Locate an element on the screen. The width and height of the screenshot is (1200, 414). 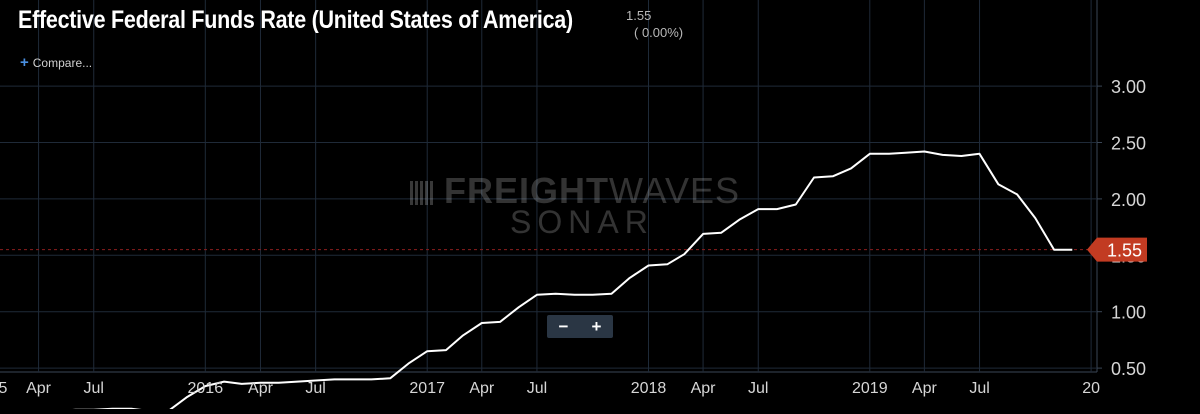
zoom-controls: − + is located at coordinates (580, 326).